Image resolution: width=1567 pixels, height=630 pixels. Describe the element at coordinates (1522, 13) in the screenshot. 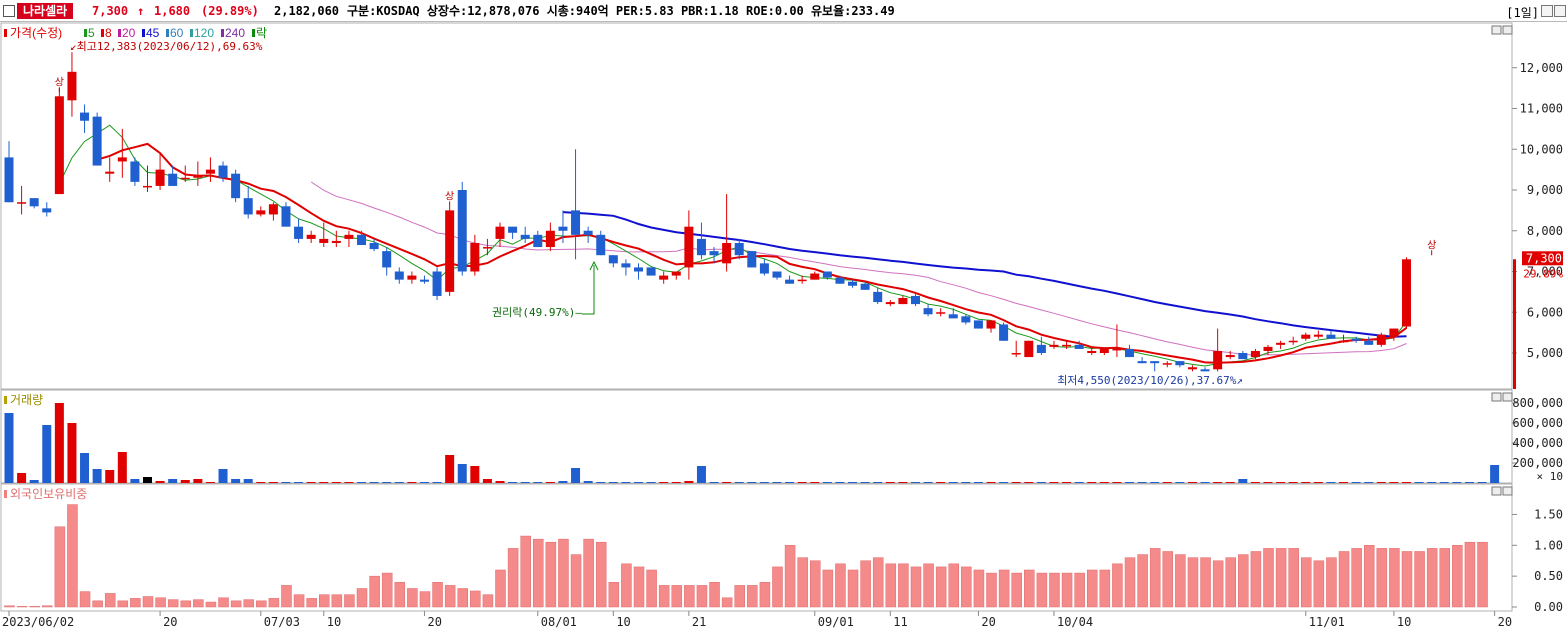

I see `period-selector: [1일]` at that location.